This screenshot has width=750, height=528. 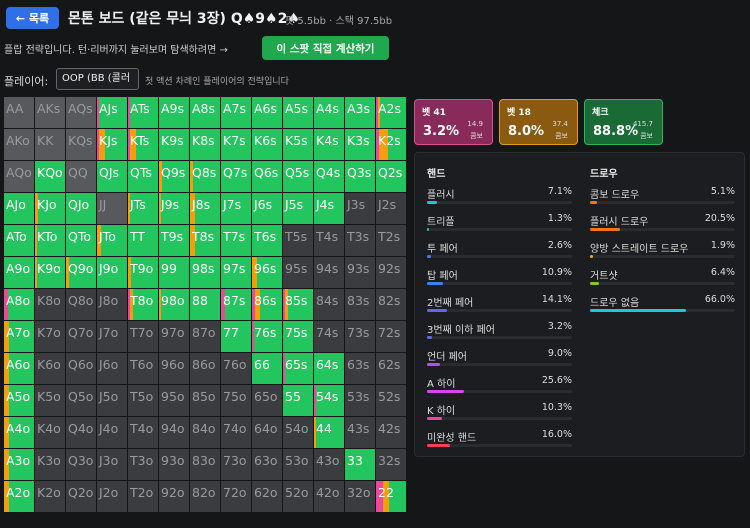 What do you see at coordinates (267, 337) in the screenshot?
I see `range-cell: 76s` at bounding box center [267, 337].